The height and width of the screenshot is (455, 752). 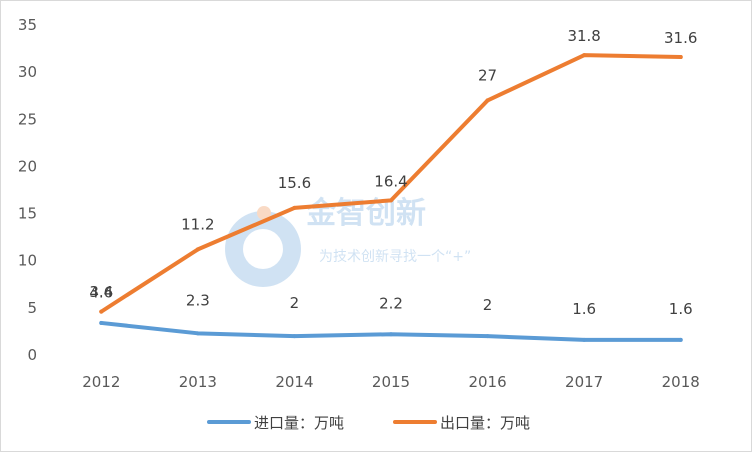 What do you see at coordinates (294, 183) in the screenshot?
I see `data-label: 15.6` at bounding box center [294, 183].